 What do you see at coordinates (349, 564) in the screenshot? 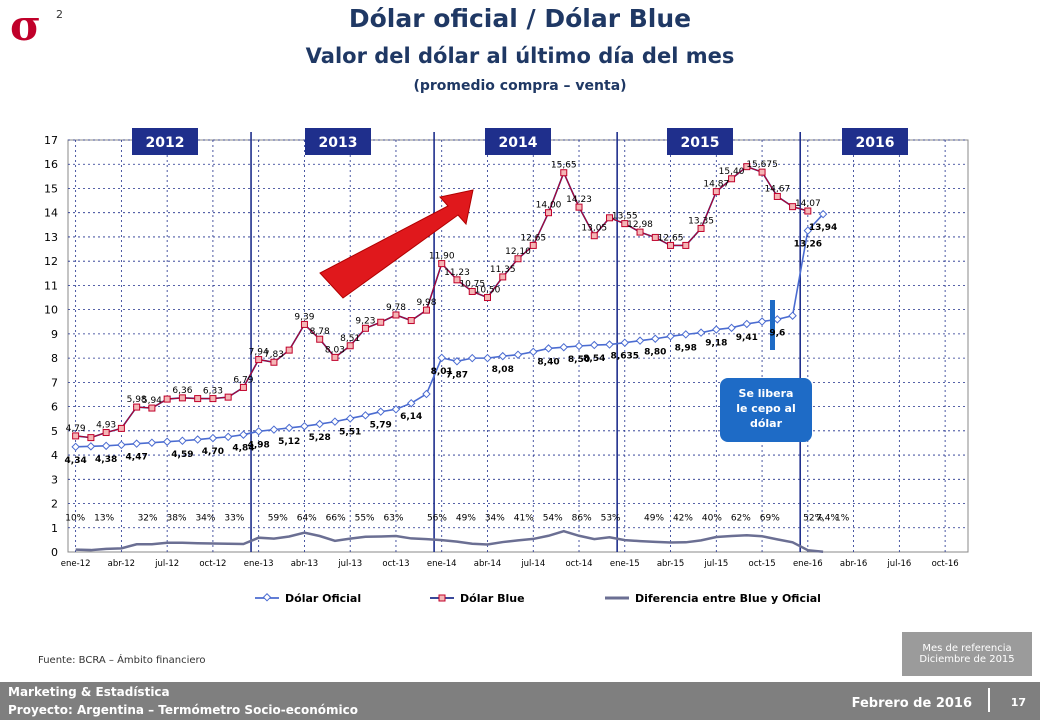
I see `x-tick-label: jul-13` at bounding box center [349, 564].